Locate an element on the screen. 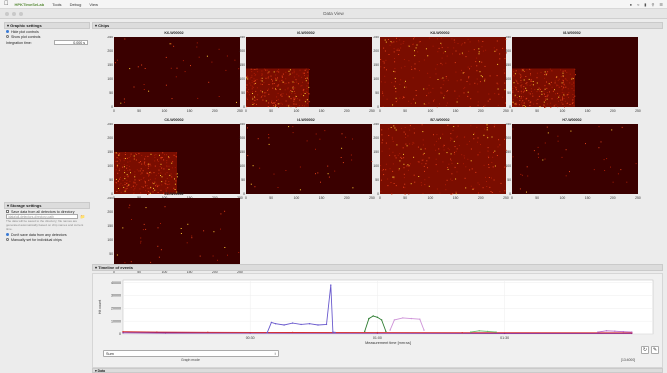  radio-dont-save is located at coordinates (7, 235).